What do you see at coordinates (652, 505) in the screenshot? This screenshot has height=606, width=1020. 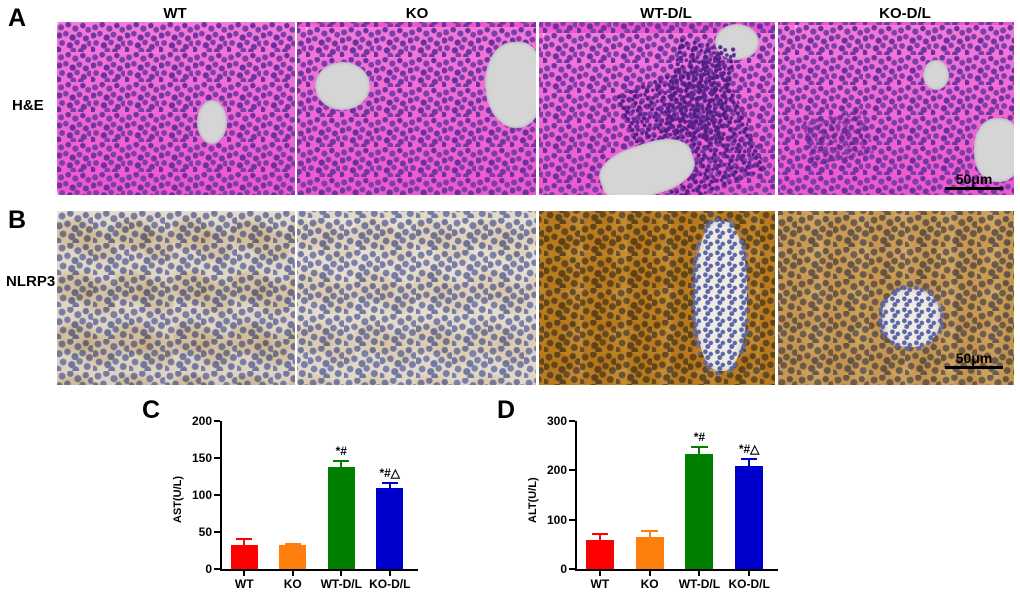 I see `chart-alt: 0 100 200 300 ALT(U/L) WT KO *# WT-D/L *#△ KO-D/L` at bounding box center [652, 505].